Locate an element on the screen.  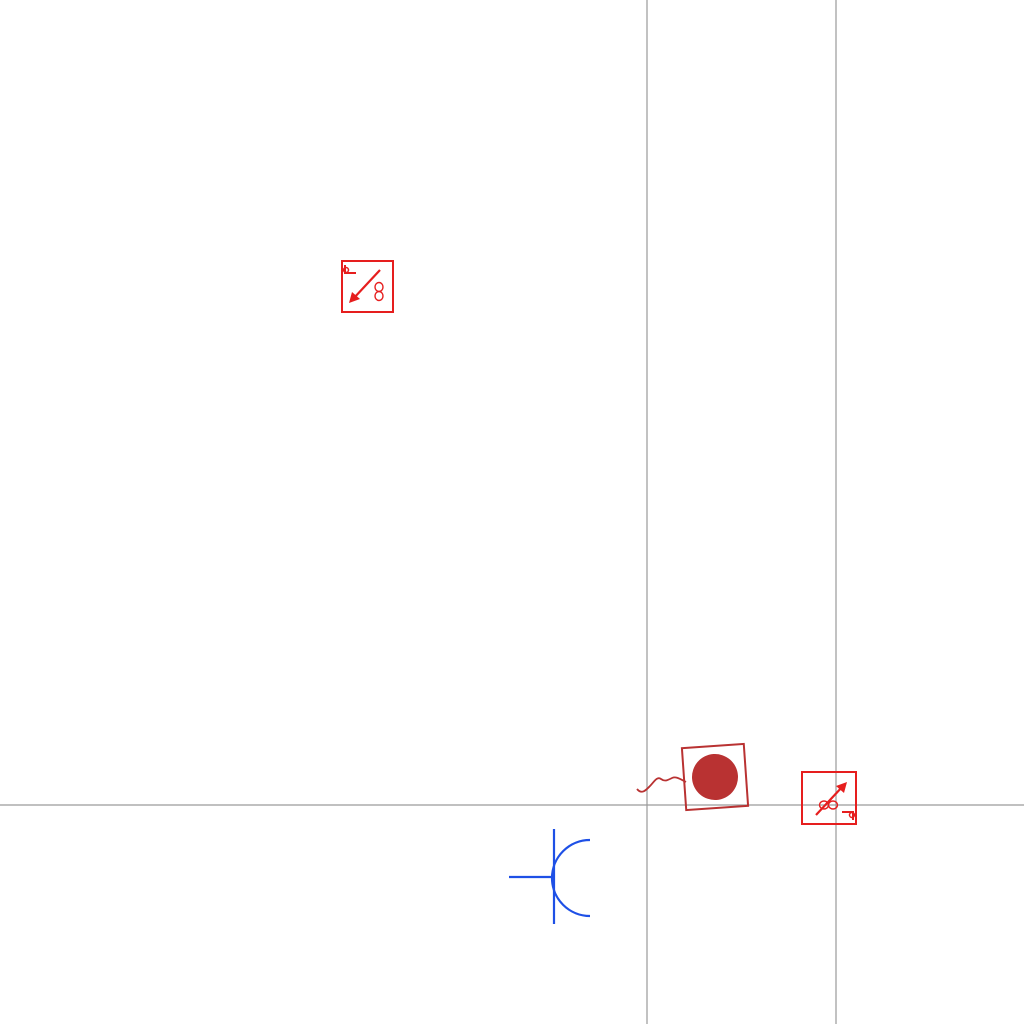
fixture-box-outline-rotated is located at coordinates (829, 798).